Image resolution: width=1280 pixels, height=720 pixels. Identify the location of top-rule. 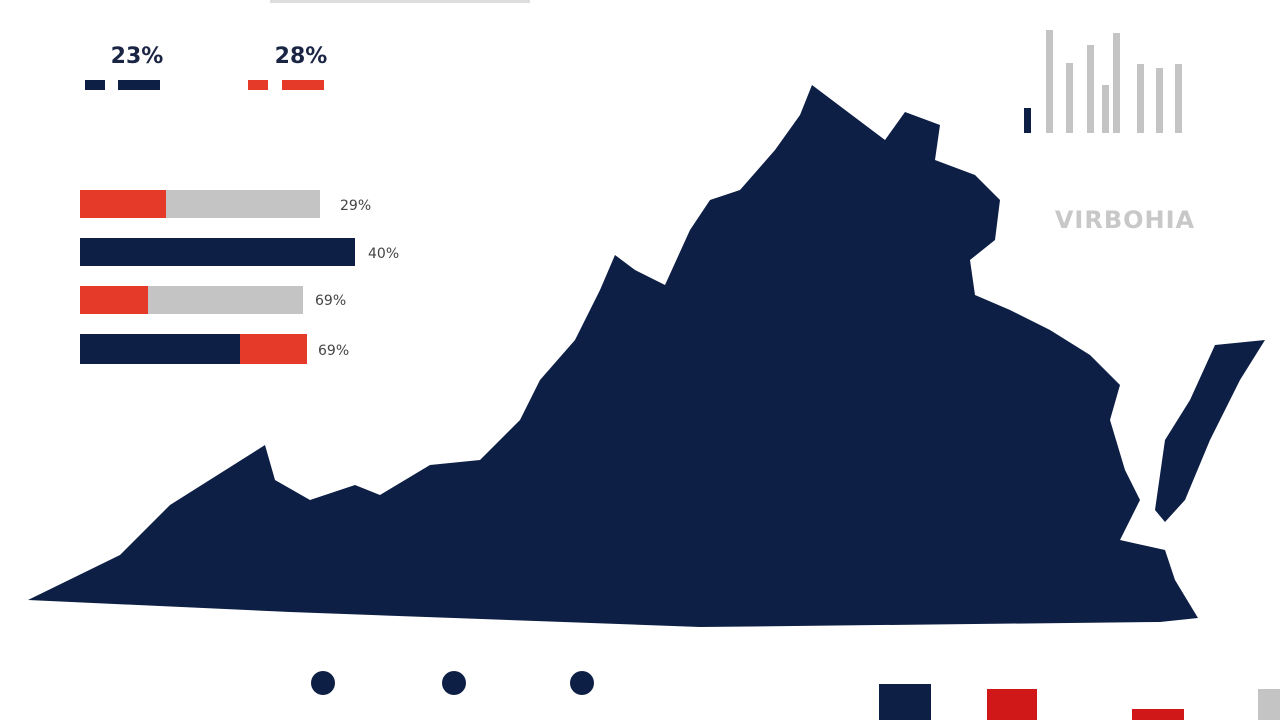
(400, 1).